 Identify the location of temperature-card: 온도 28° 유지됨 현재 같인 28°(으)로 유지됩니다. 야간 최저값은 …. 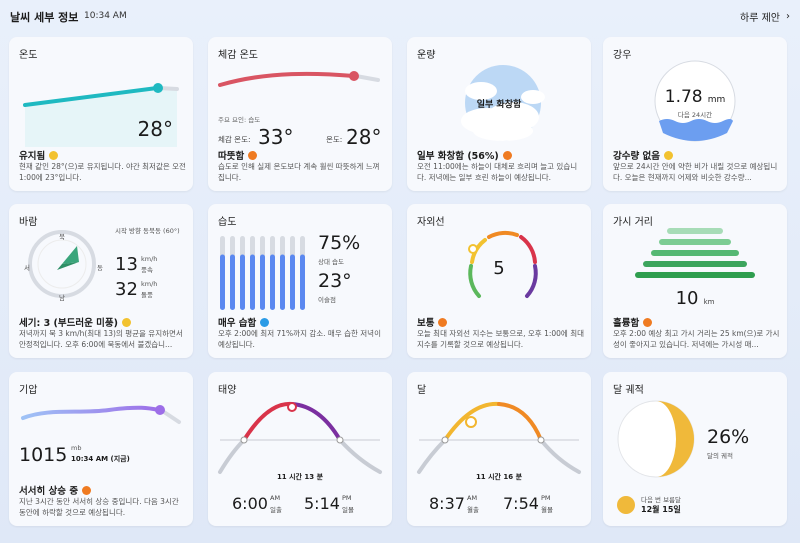
(101, 114).